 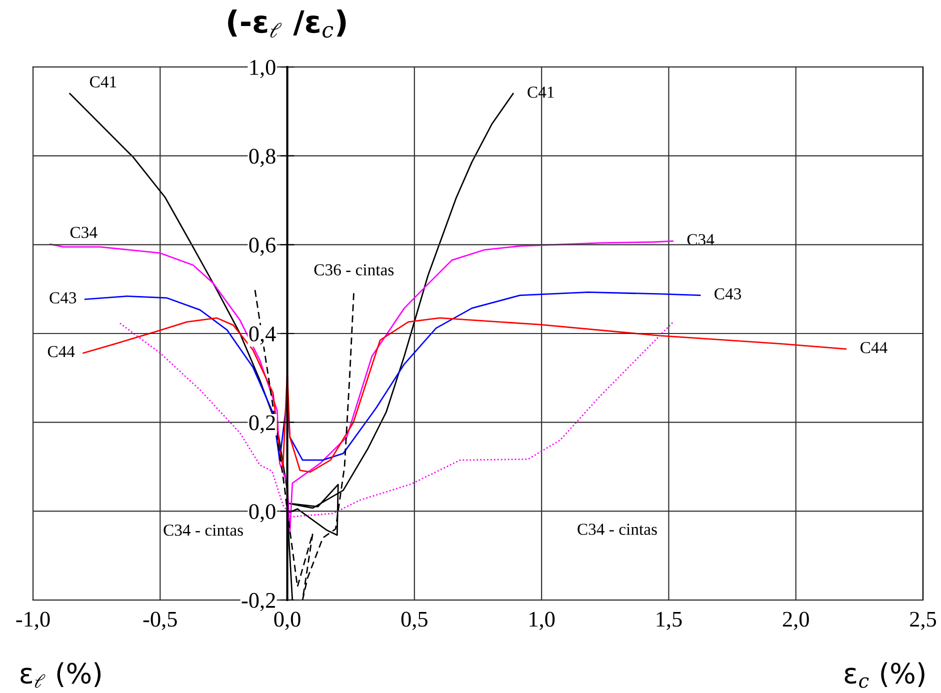 What do you see at coordinates (84, 232) in the screenshot?
I see `series-label: C34` at bounding box center [84, 232].